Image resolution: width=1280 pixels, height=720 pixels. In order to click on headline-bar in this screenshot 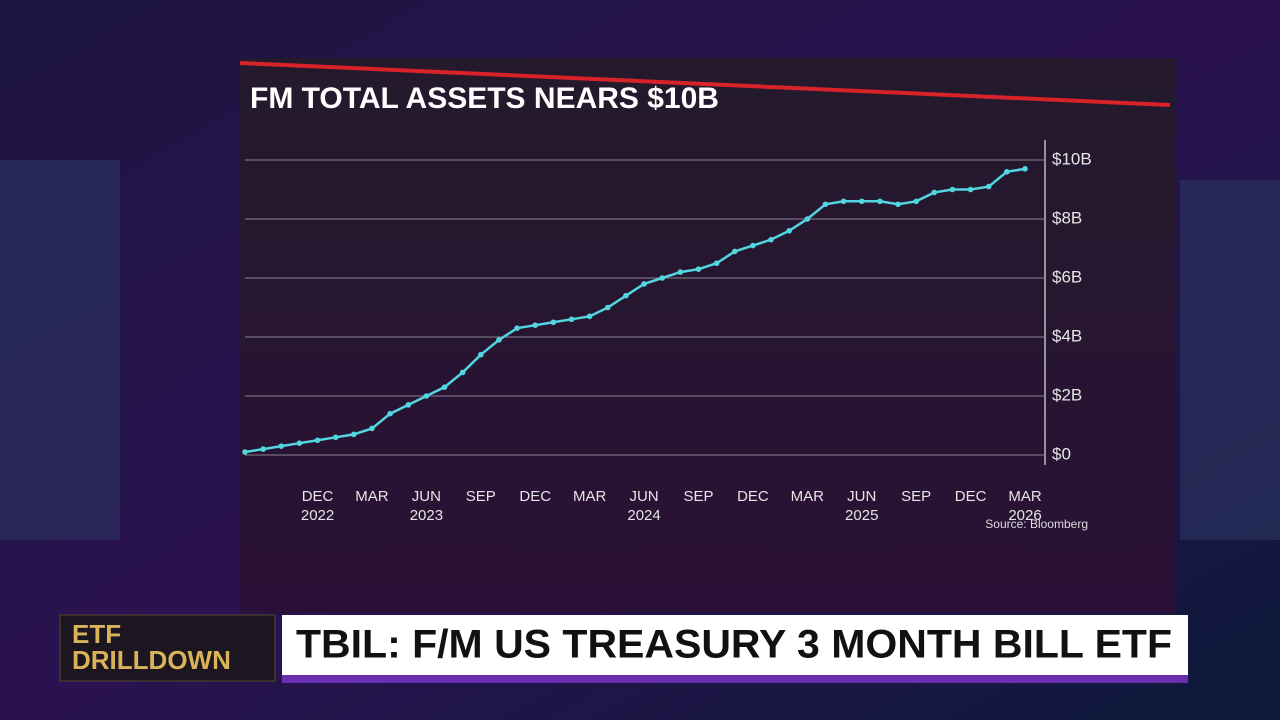, I will do `click(735, 679)`.